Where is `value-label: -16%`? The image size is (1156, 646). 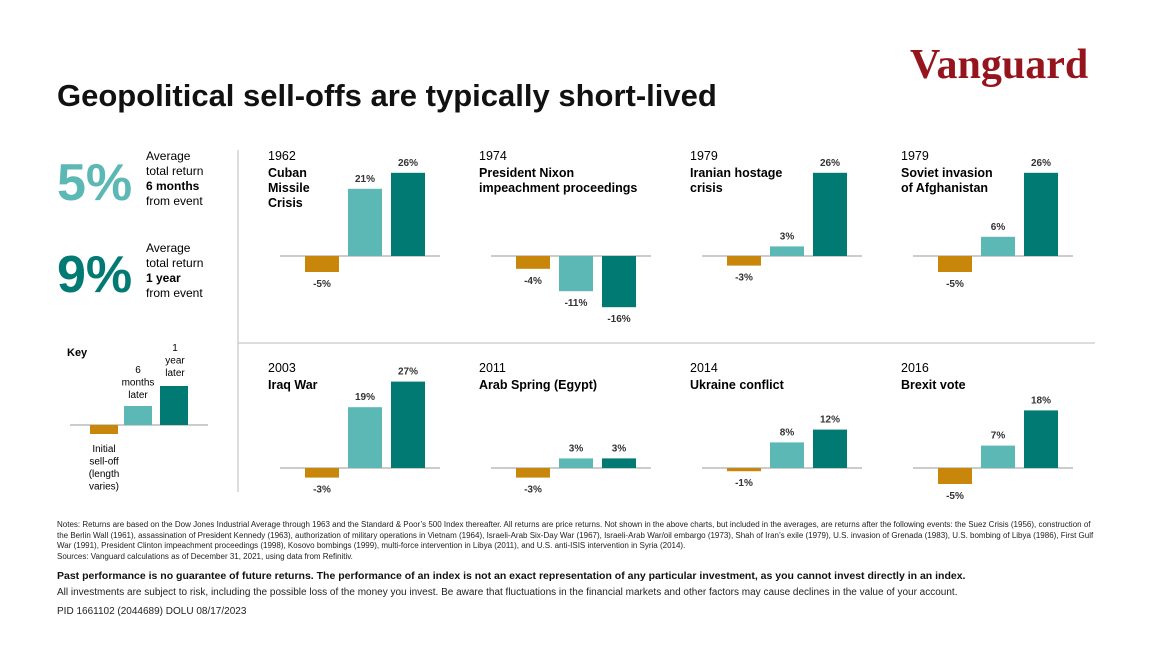
value-label: -16% is located at coordinates (618, 319).